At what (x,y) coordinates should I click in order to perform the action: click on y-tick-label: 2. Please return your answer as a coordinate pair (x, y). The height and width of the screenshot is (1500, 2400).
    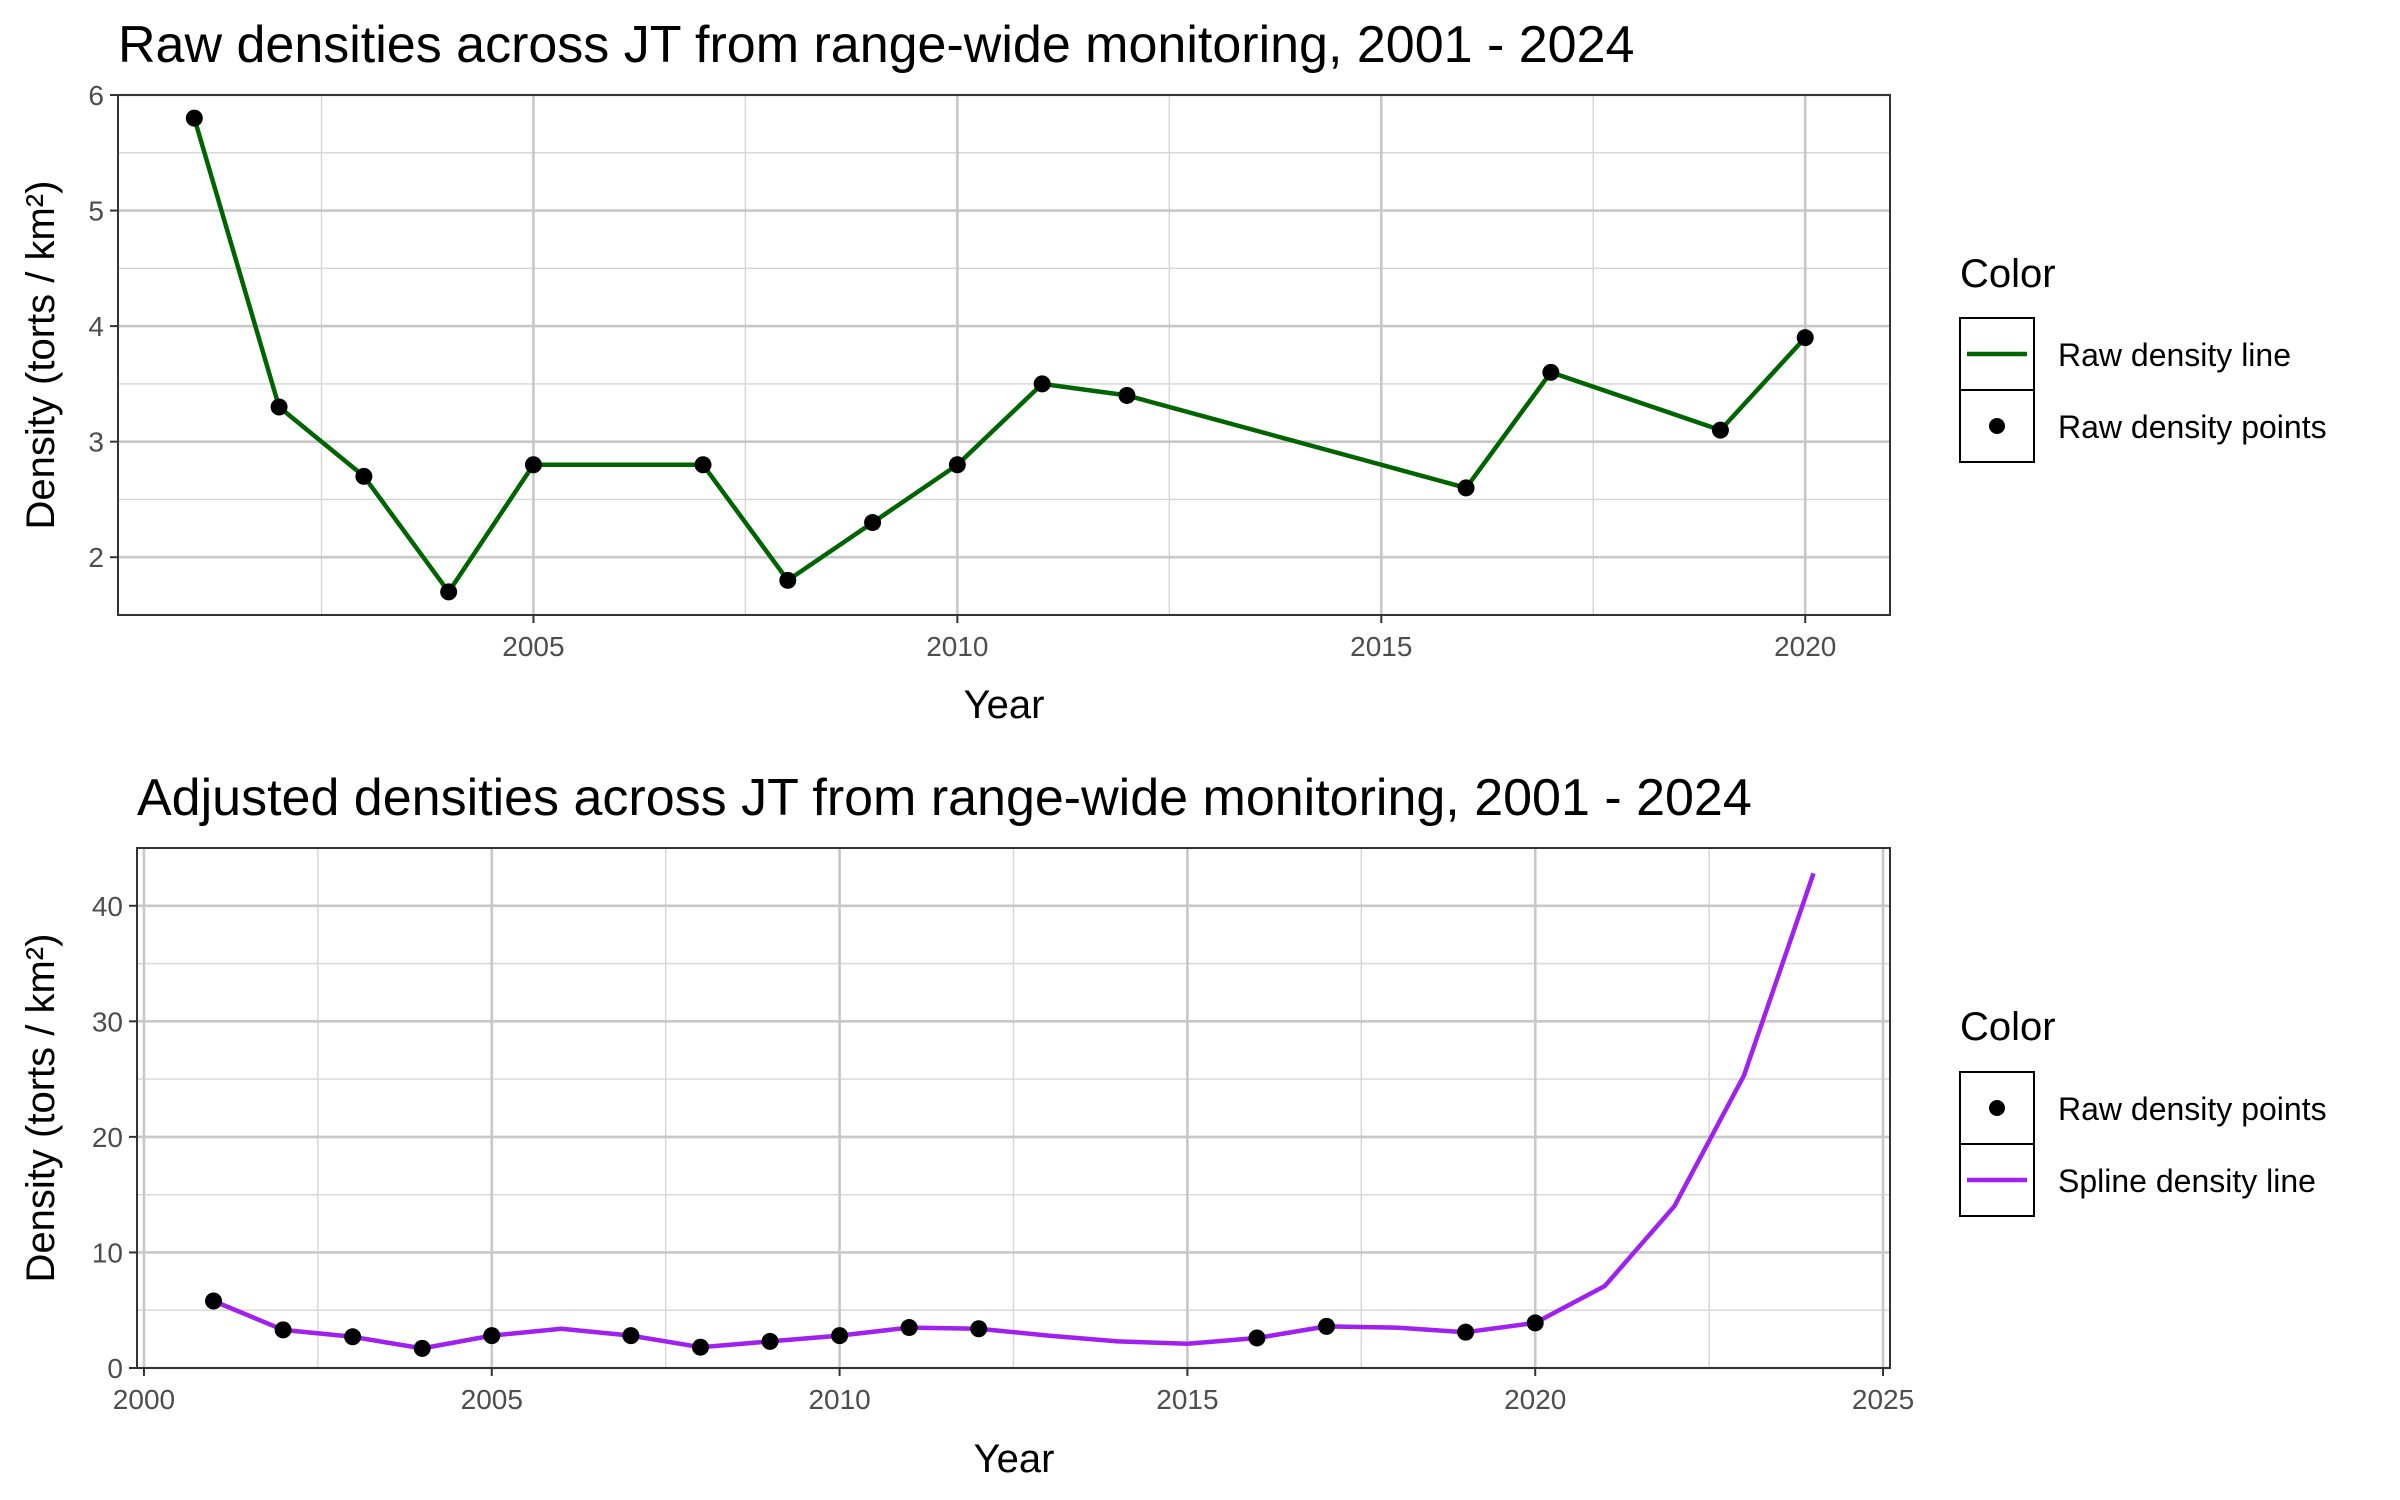
    Looking at the image, I should click on (96, 557).